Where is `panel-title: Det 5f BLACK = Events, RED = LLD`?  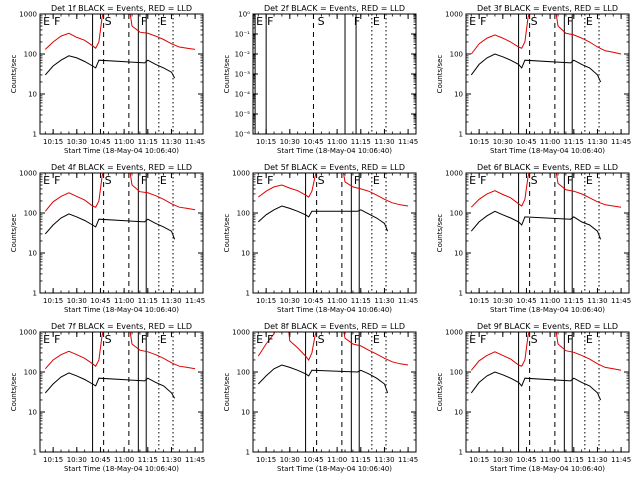 panel-title: Det 5f BLACK = Events, RED = LLD is located at coordinates (334, 167).